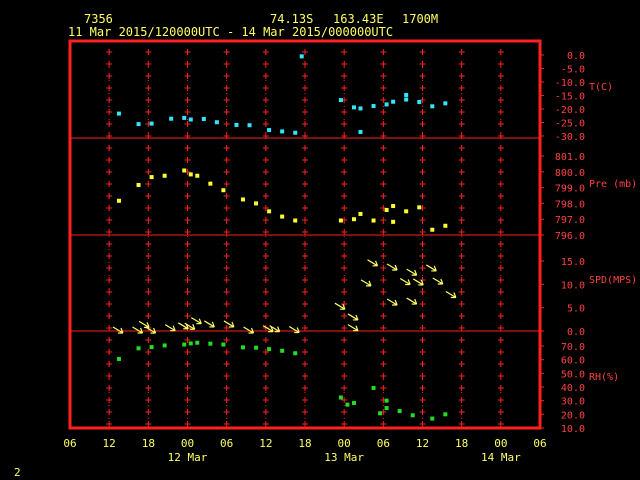  I want to click on y-tick-label: 800.0, so click(570, 173).